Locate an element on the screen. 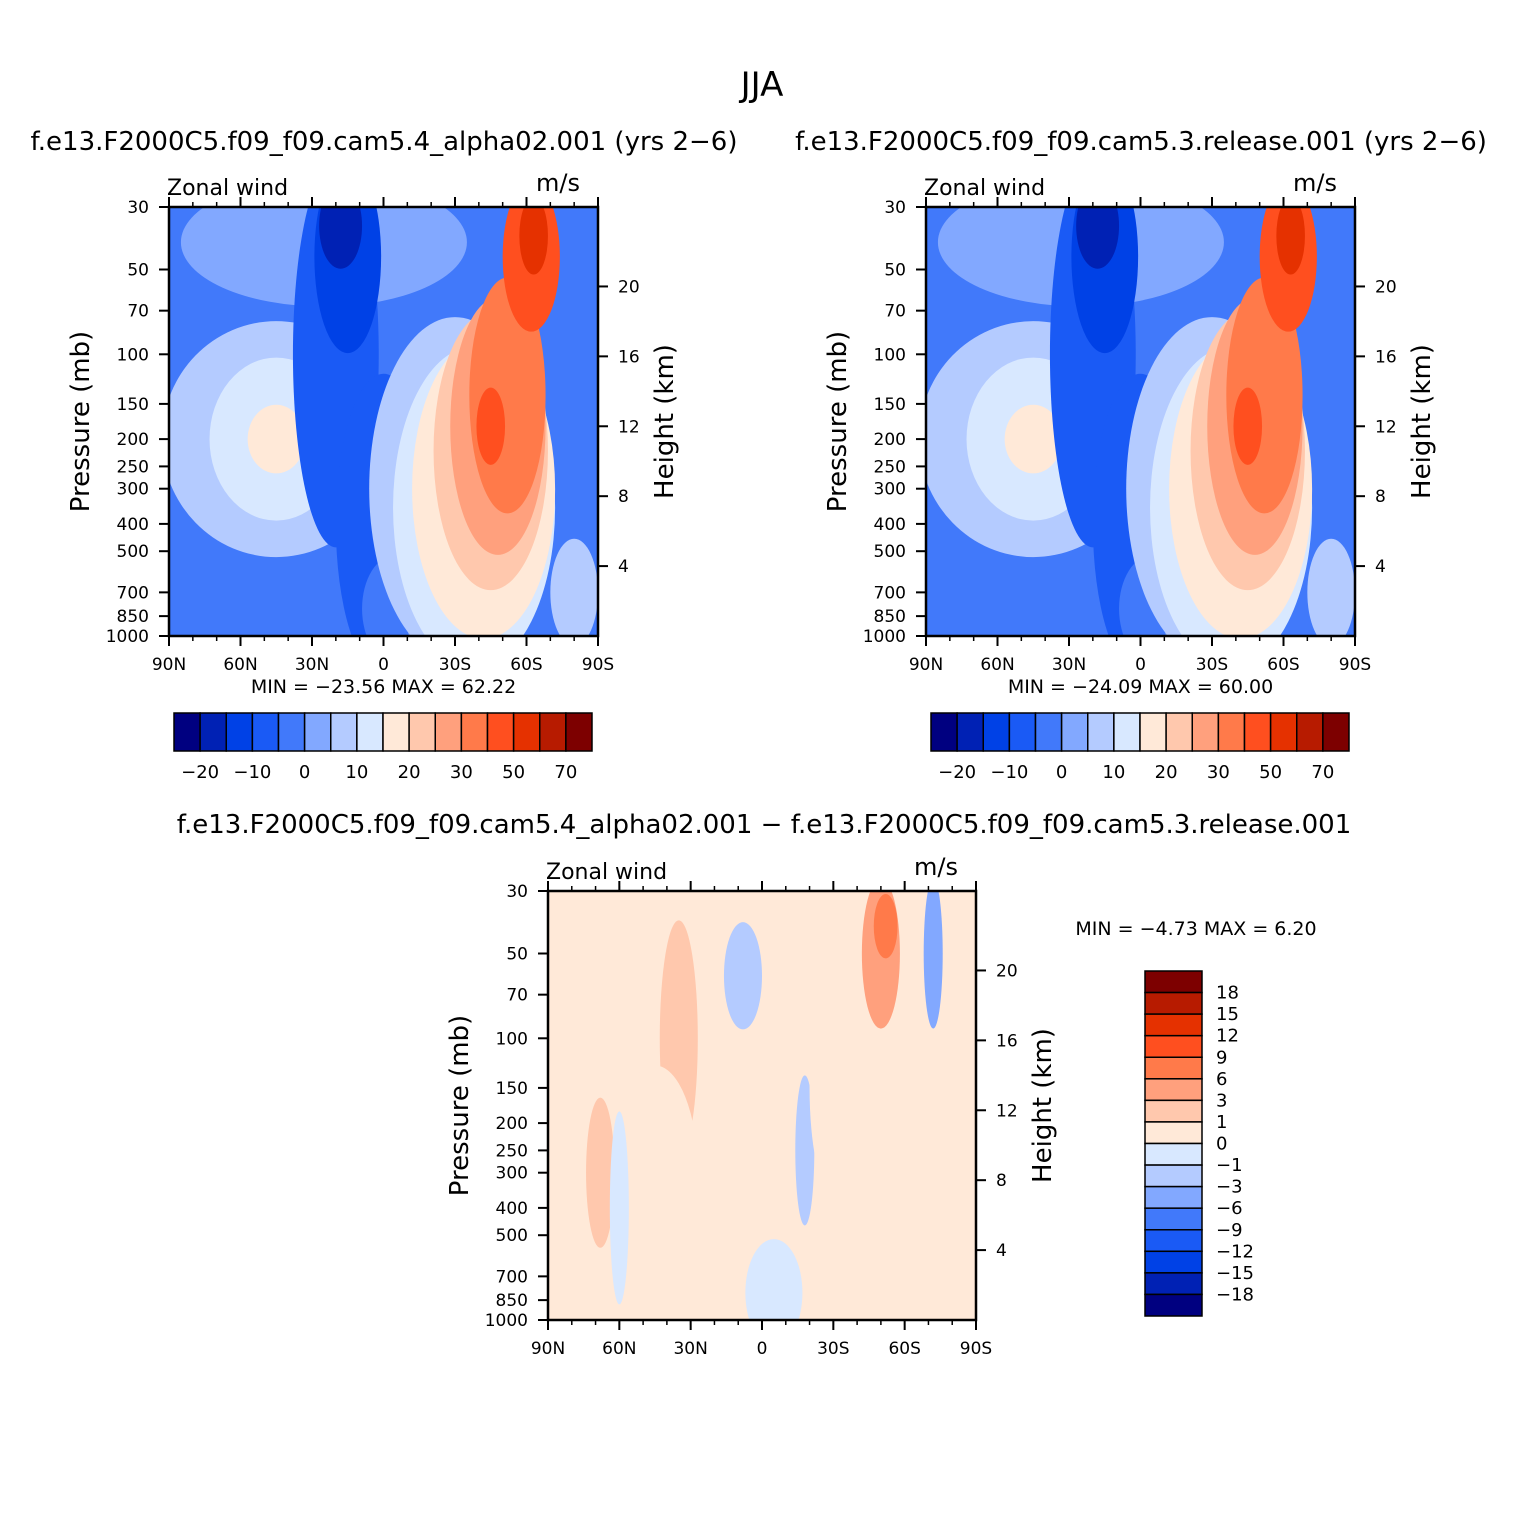 The height and width of the screenshot is (1524, 1524). figure-title: JJA is located at coordinates (761, 85).